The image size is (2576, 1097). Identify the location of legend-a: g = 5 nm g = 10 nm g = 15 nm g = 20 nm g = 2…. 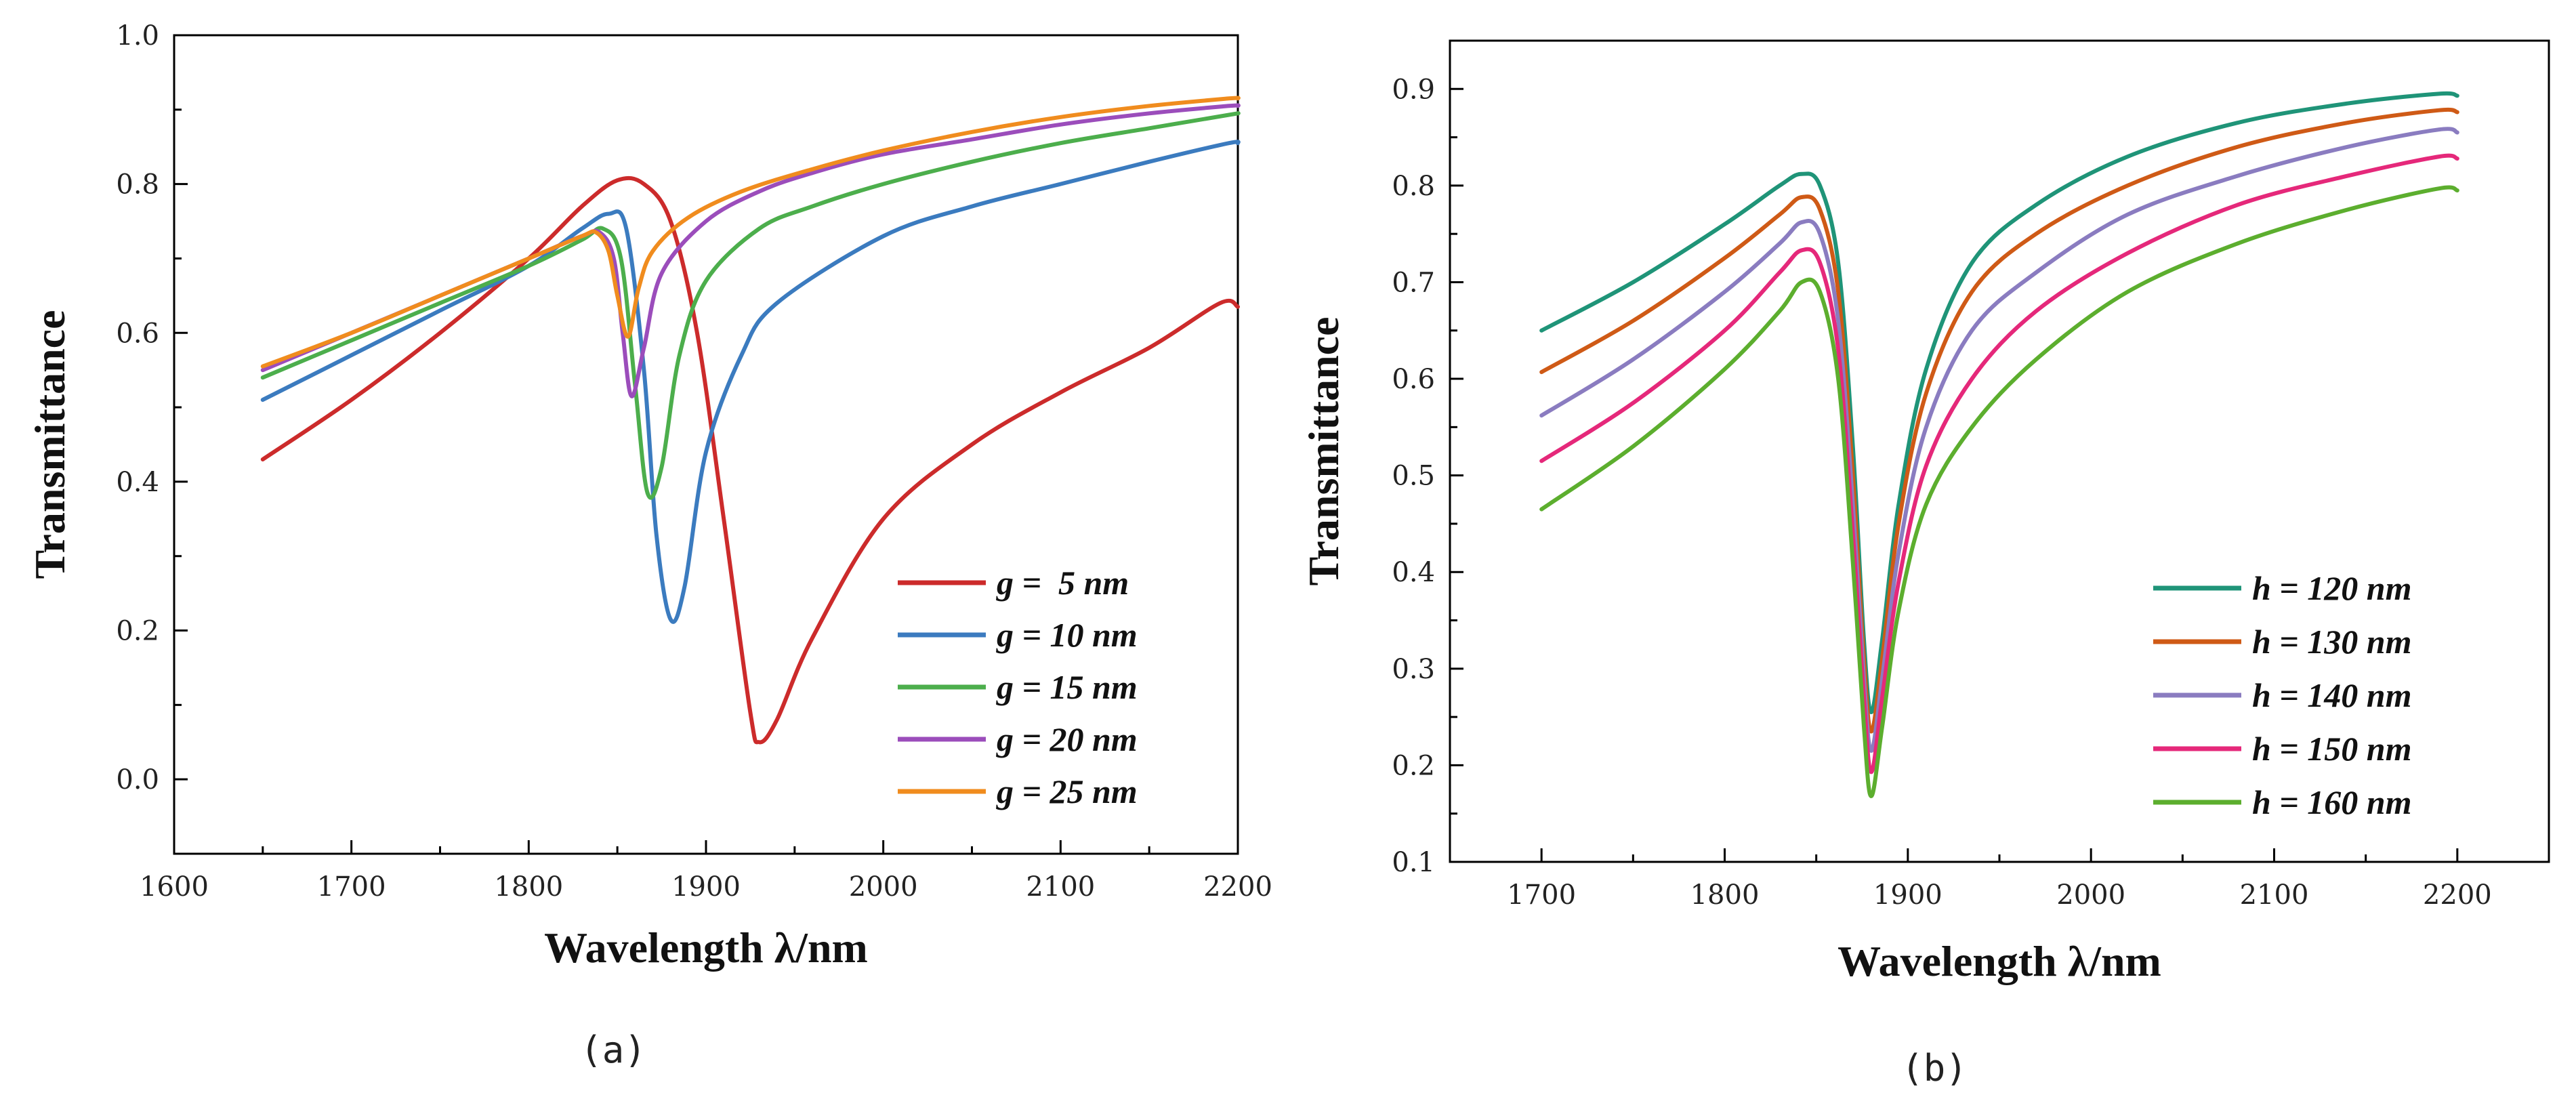
(1018, 687).